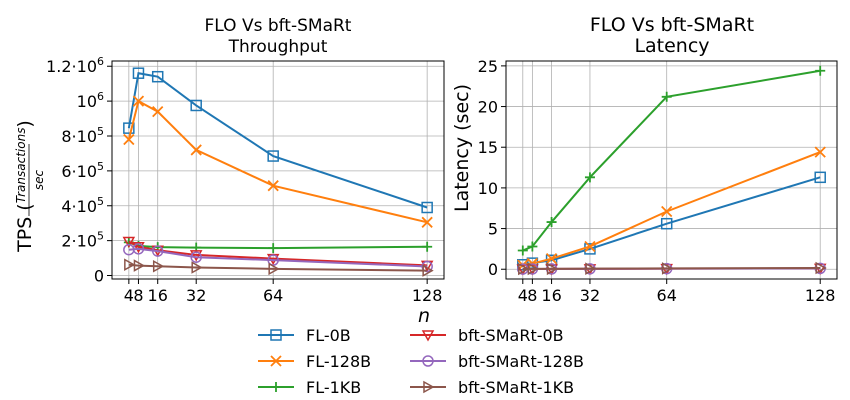 The width and height of the screenshot is (850, 400). What do you see at coordinates (21, 166) in the screenshot?
I see `left-ylabel-fraction-numerator: Transactions` at bounding box center [21, 166].